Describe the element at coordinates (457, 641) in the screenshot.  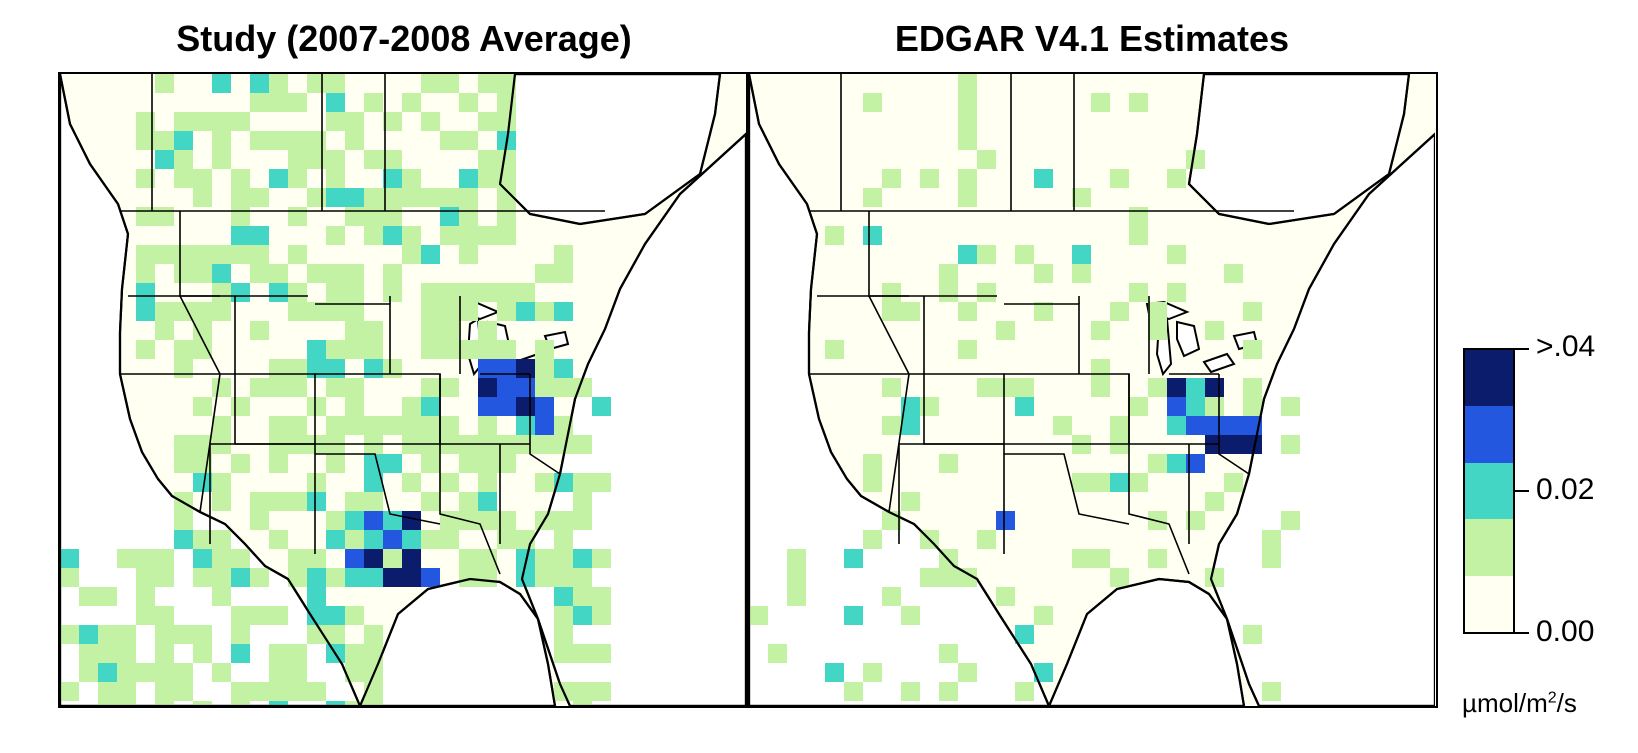
I see `coastline` at that location.